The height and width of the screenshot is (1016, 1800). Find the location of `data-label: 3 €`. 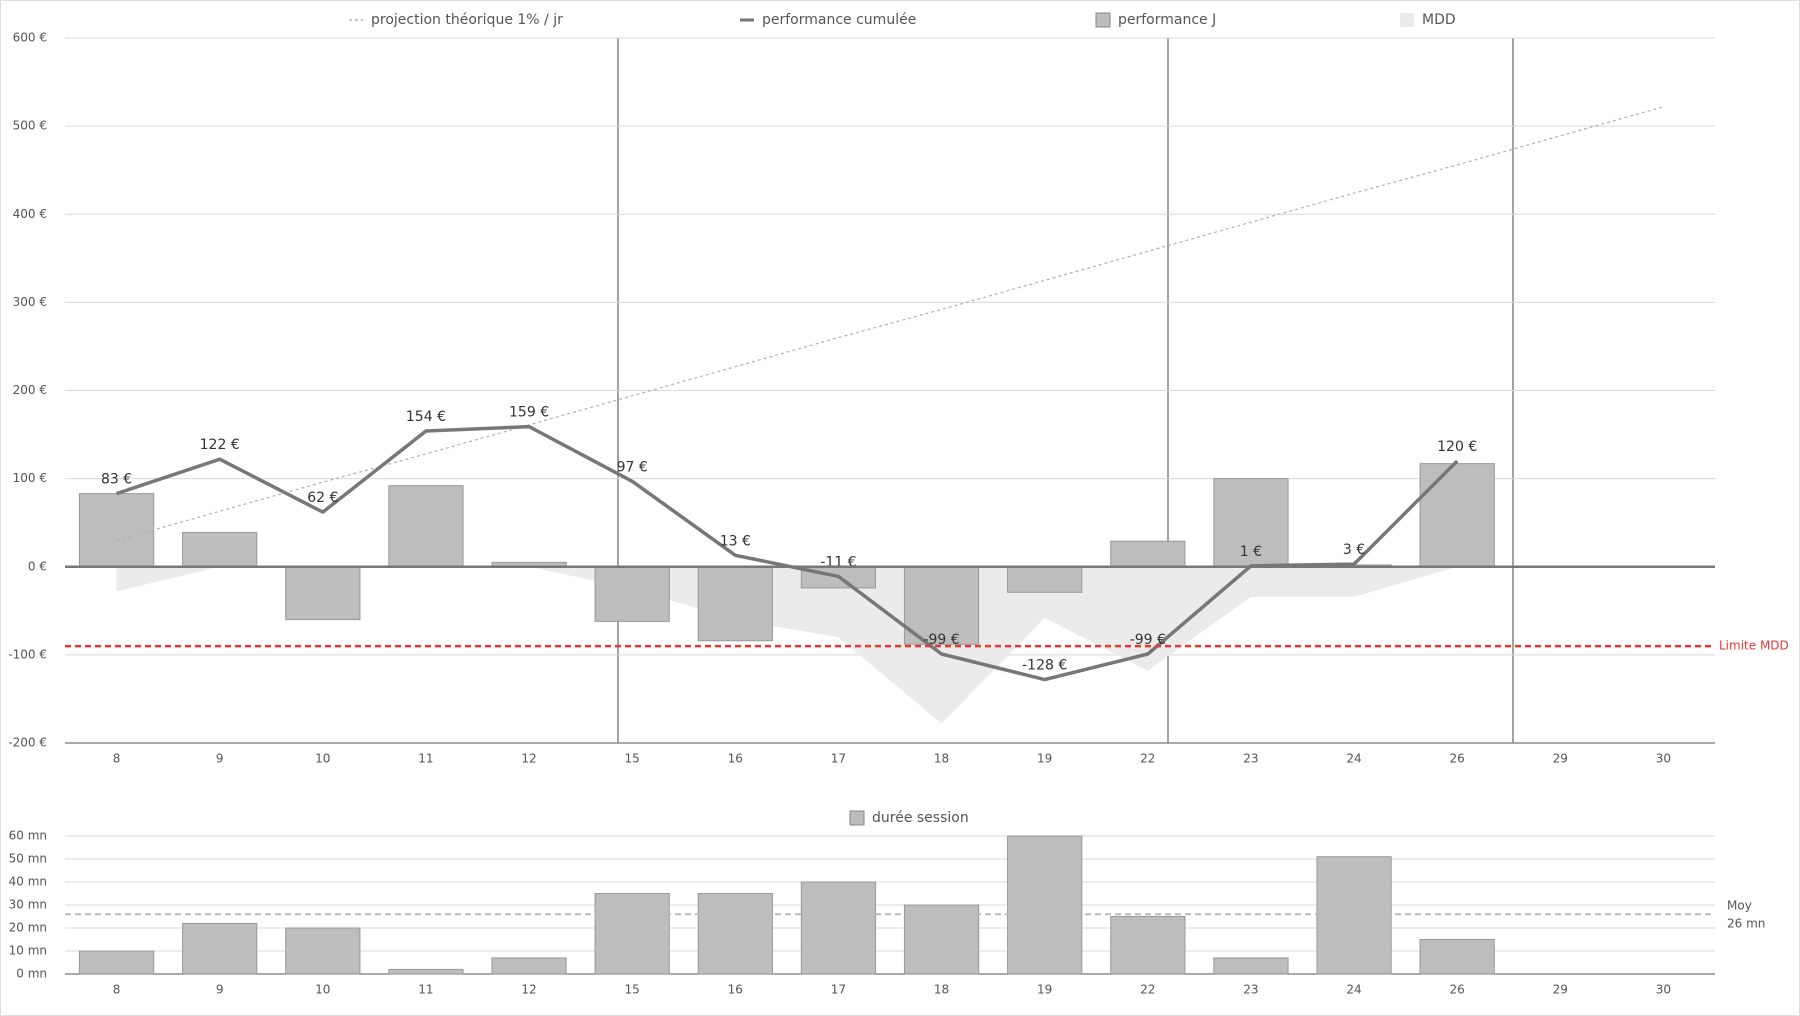

data-label: 3 € is located at coordinates (1354, 550).